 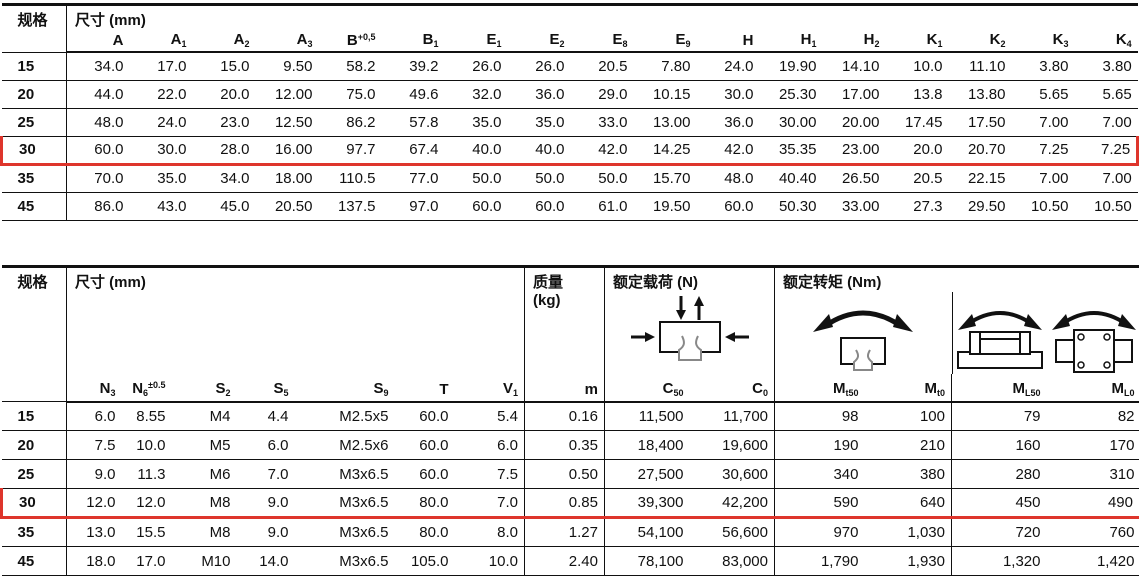 I want to click on value-cell: 9.50, so click(x=287, y=66).